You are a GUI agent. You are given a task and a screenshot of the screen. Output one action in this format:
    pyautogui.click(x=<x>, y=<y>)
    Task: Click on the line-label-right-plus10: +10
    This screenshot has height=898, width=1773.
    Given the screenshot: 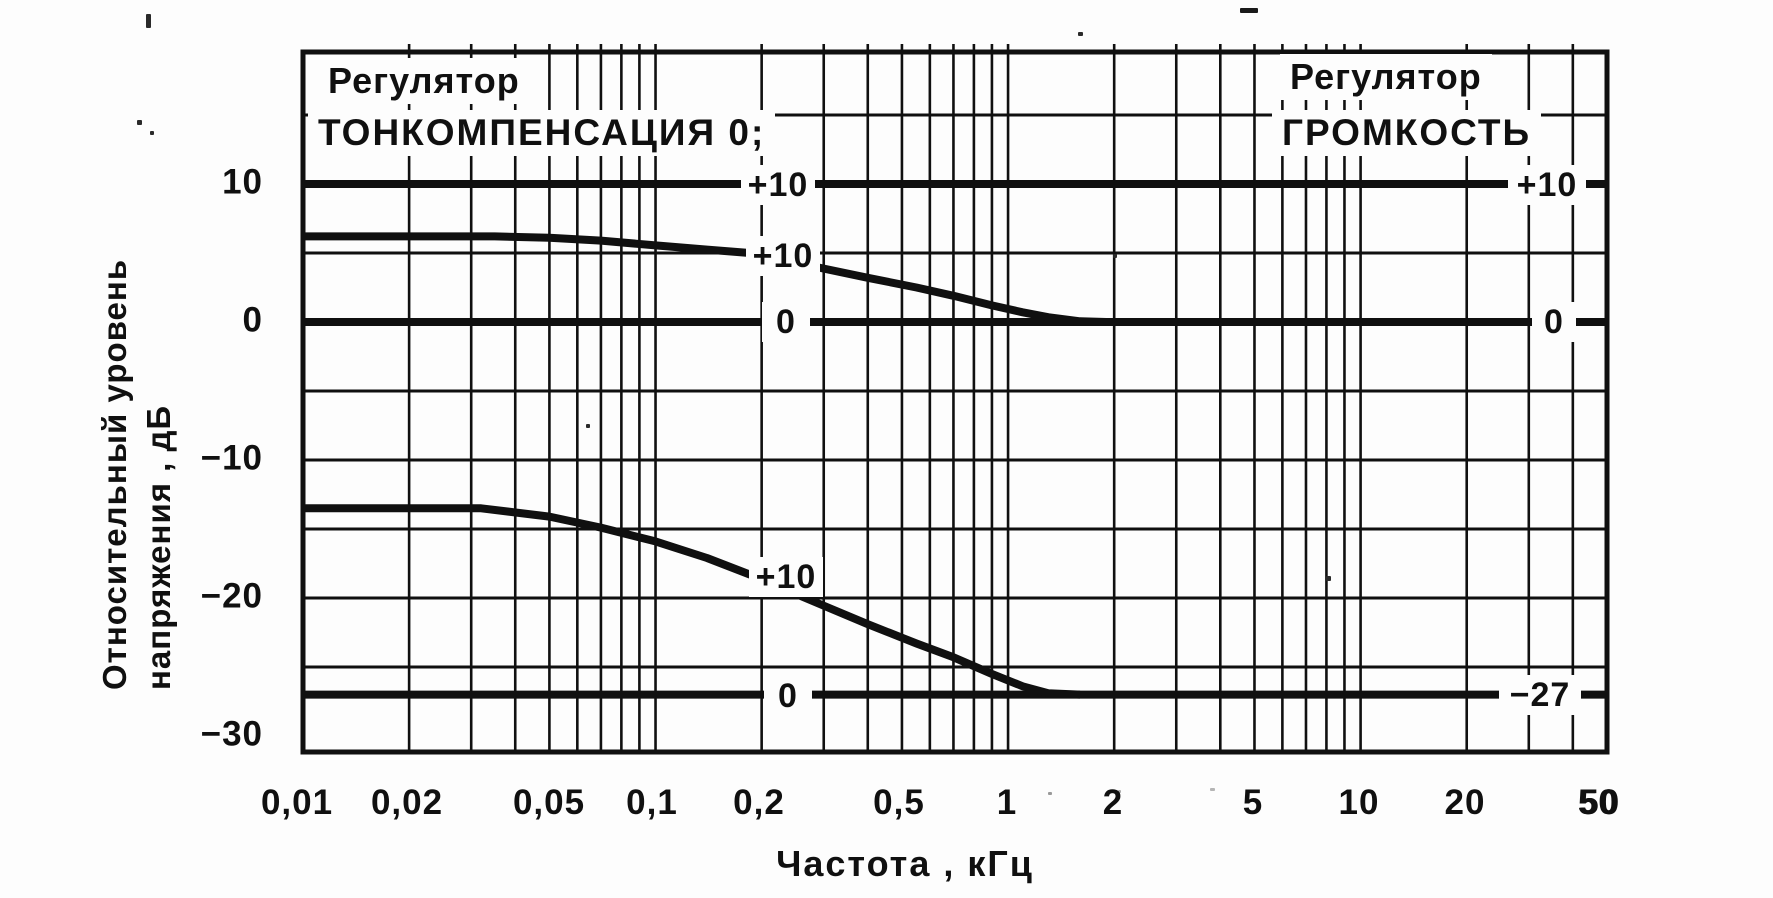 What is the action you would take?
    pyautogui.click(x=1547, y=185)
    